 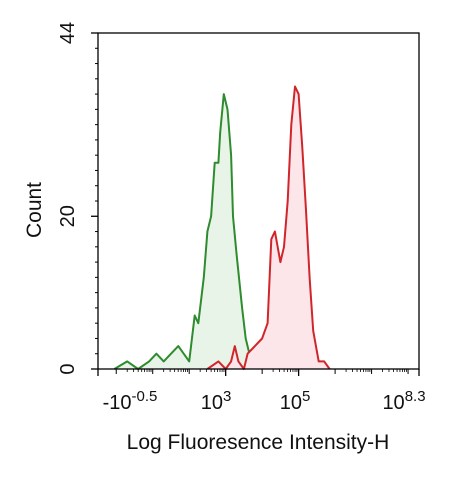 What do you see at coordinates (130, 401) in the screenshot?
I see `x-tick-label: -10-0.5` at bounding box center [130, 401].